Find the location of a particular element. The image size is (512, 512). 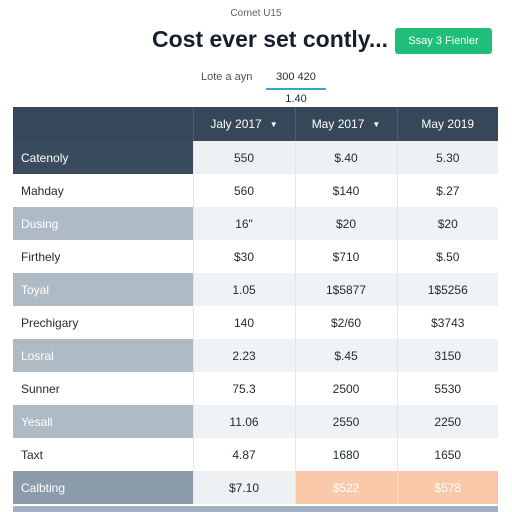

row-label: Taxt is located at coordinates (103, 454).